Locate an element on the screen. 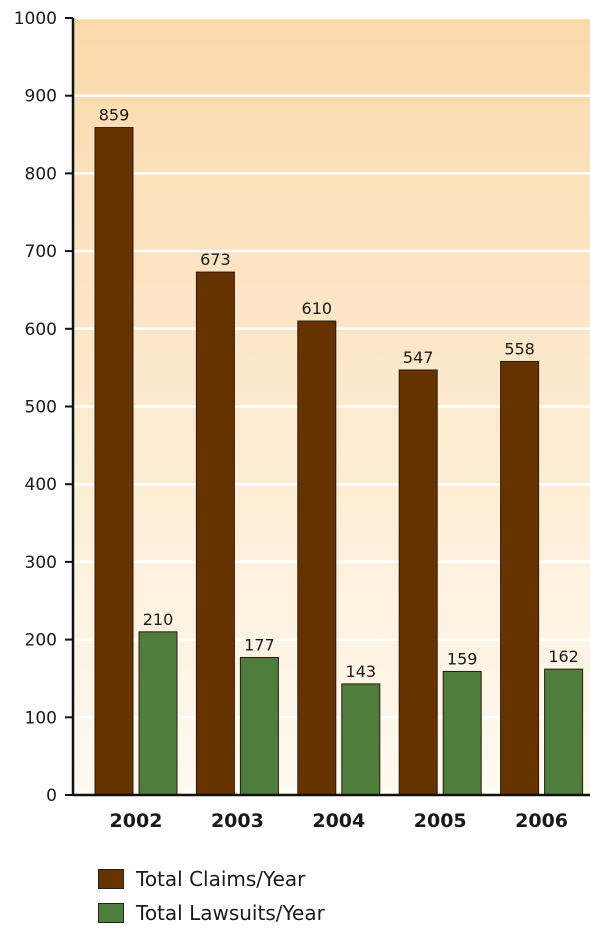  bar-claims-2005 is located at coordinates (418, 582).